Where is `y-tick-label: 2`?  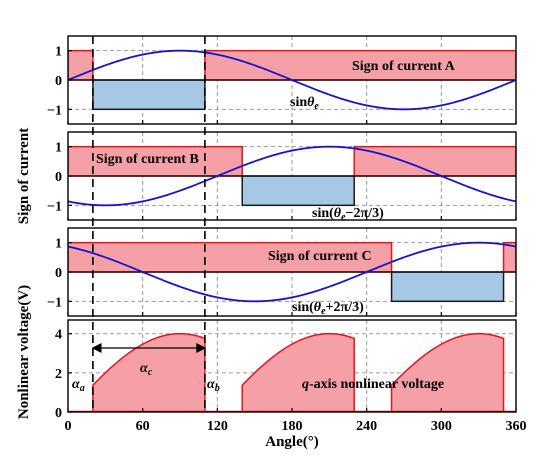 y-tick-label: 2 is located at coordinates (58, 374).